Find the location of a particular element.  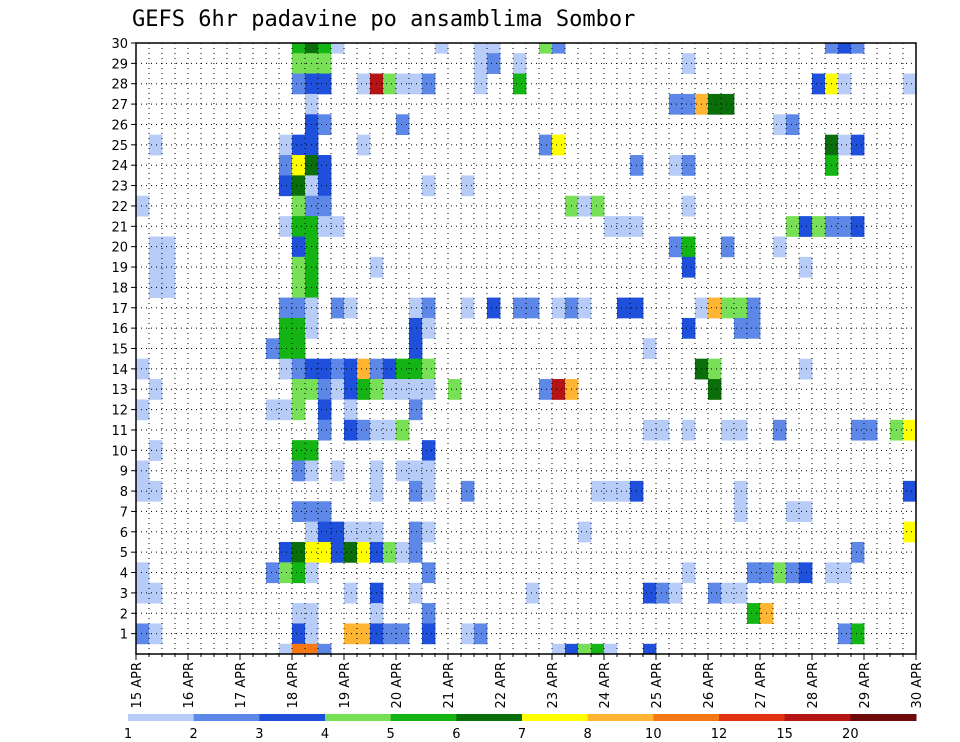

y-tick-label: 11 is located at coordinates (119, 431).